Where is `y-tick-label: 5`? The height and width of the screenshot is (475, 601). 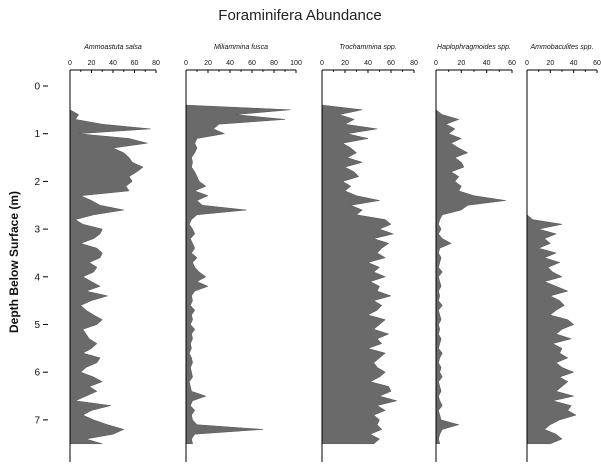
y-tick-label: 5 is located at coordinates (37, 325).